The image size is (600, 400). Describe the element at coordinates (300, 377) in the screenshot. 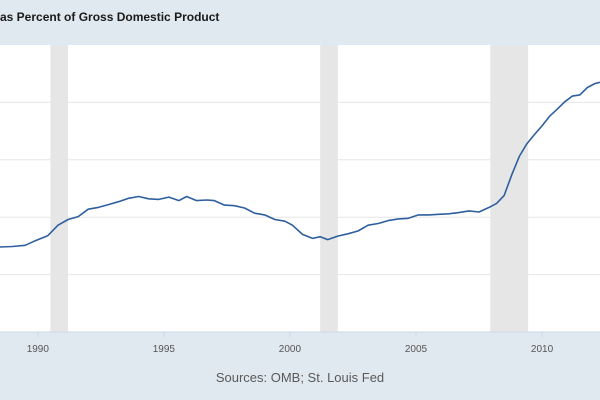

I see `source-note: Sources: OMB; St. Louis Fed` at that location.